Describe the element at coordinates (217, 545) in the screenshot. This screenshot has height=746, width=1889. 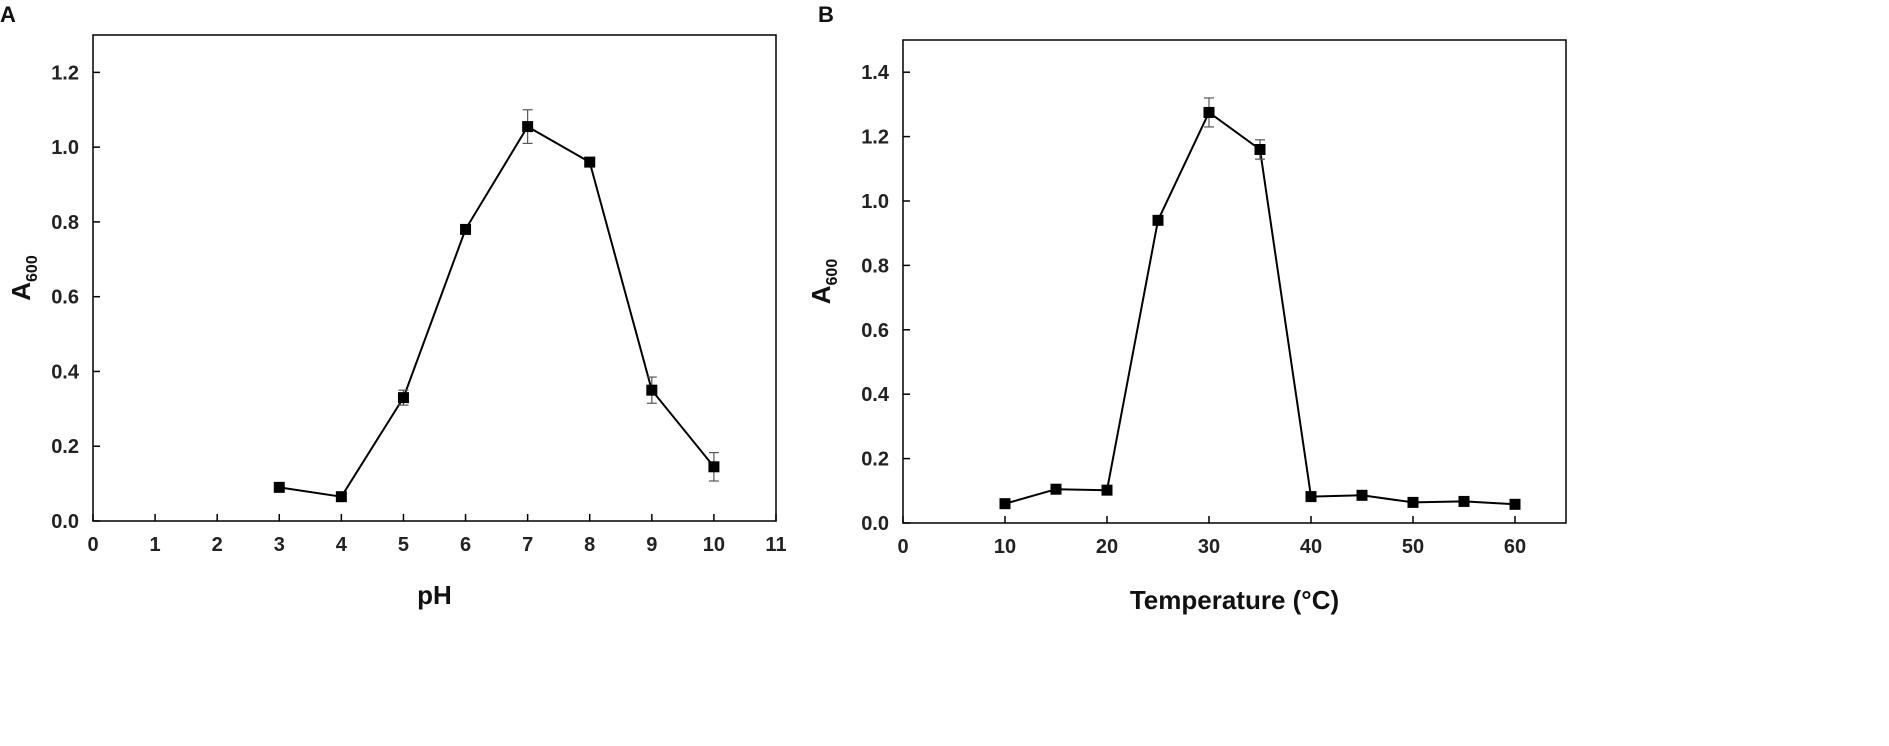
I see `x-tick-label: 2` at that location.